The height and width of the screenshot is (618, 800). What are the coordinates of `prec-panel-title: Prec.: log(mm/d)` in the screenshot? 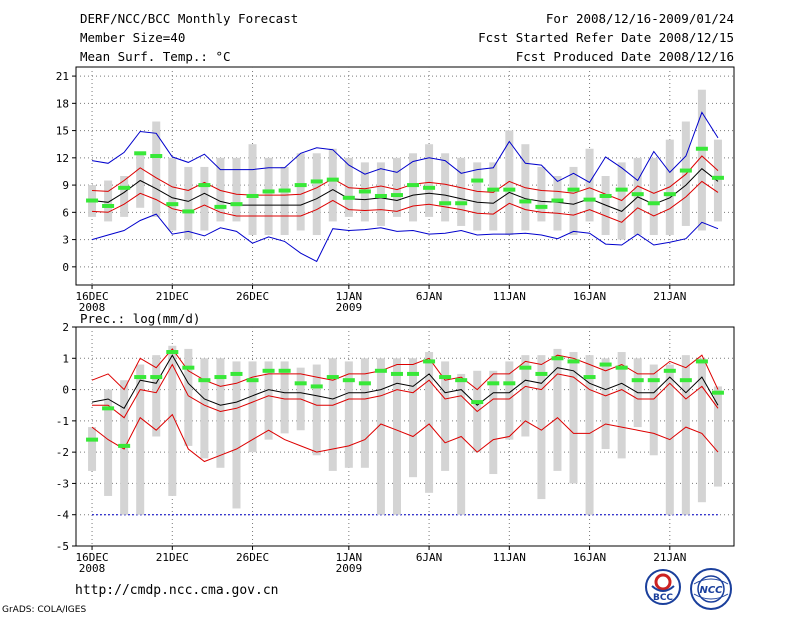 It's located at (140, 318).